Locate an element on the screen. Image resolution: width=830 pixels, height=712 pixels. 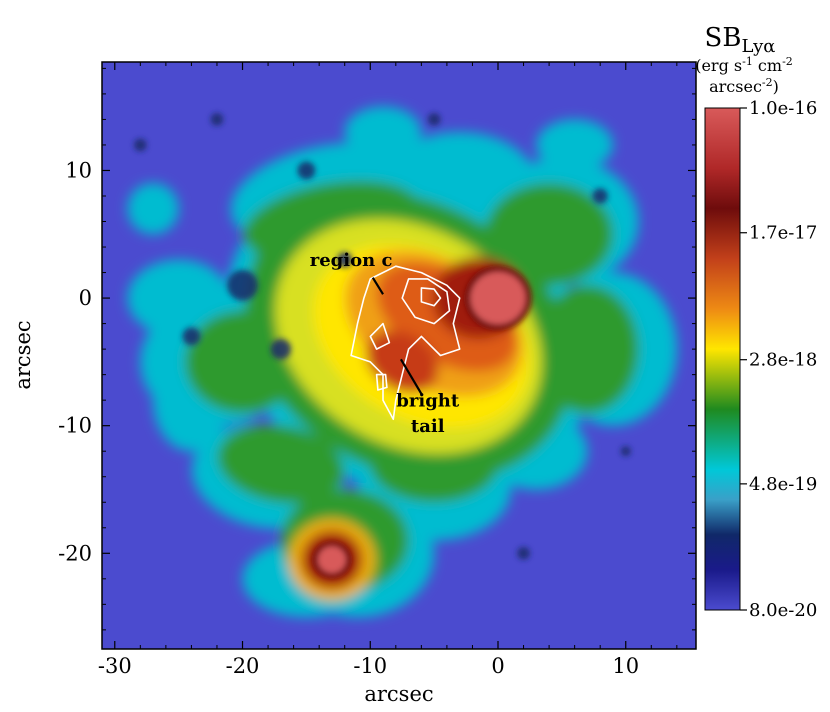
annotation-bright: bright is located at coordinates (428, 401).